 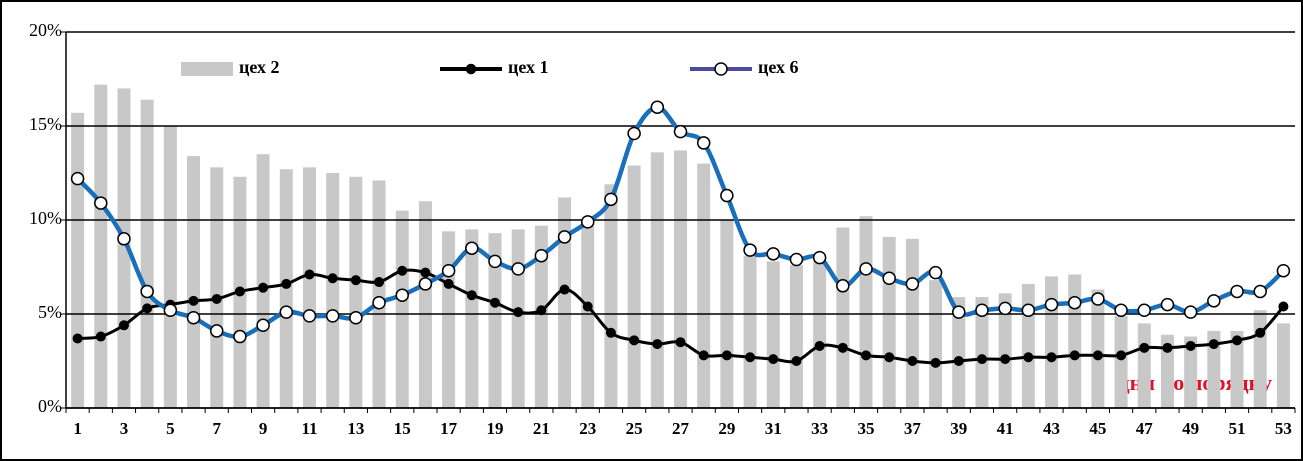 I want to click on x-tick-label: 45, so click(x=1097, y=428).